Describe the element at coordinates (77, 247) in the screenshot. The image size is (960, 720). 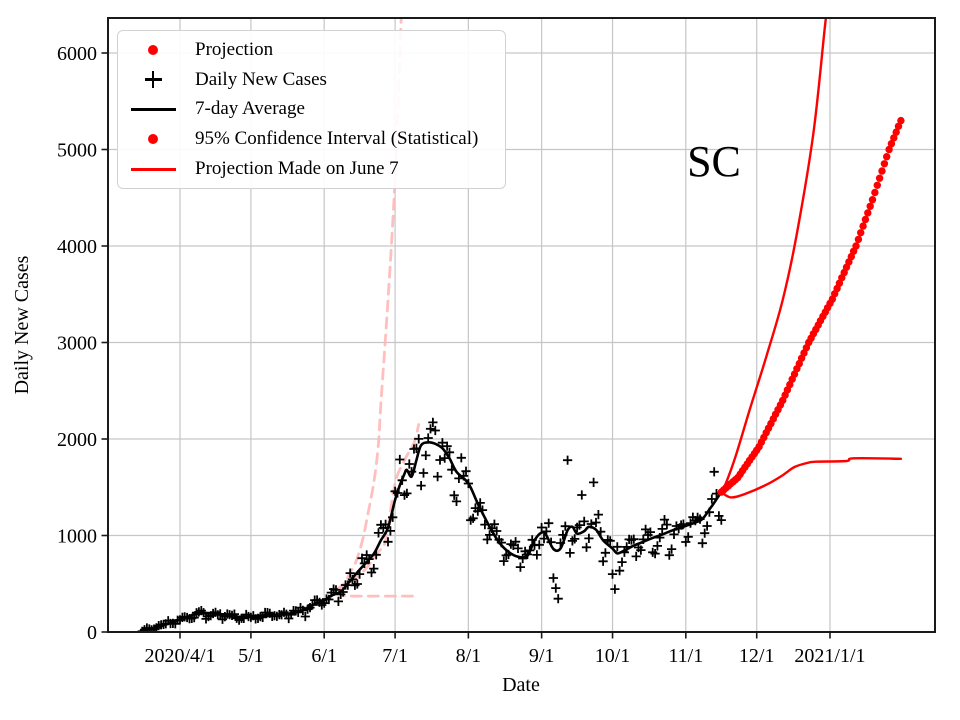
I see `y-tick-label: 4000` at that location.